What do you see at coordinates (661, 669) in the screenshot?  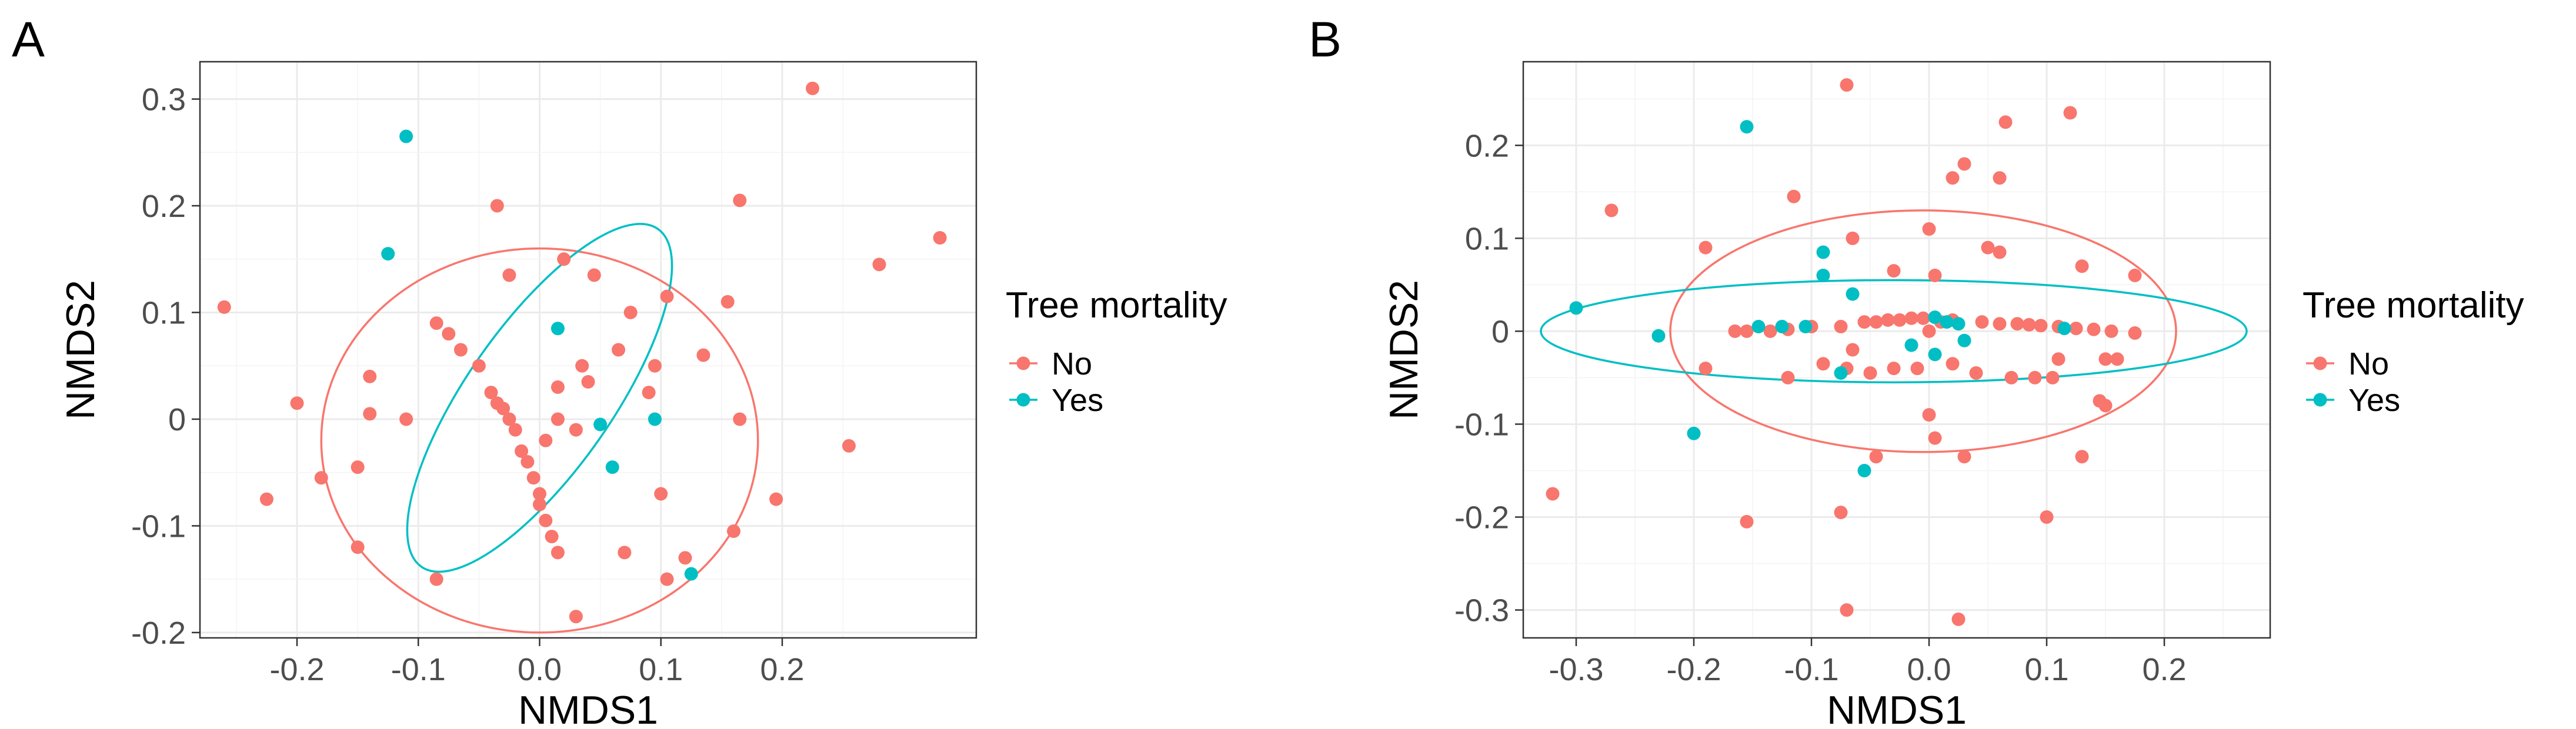 I see `panel-a-x-tick-label: 0.1` at bounding box center [661, 669].